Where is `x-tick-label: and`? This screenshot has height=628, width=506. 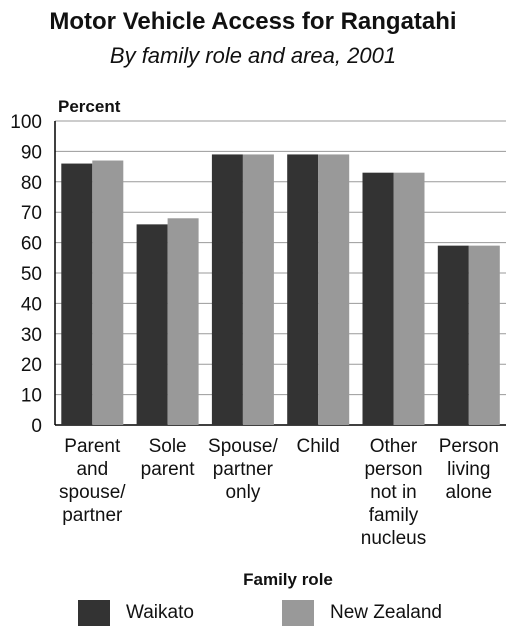
x-tick-label: and is located at coordinates (92, 469).